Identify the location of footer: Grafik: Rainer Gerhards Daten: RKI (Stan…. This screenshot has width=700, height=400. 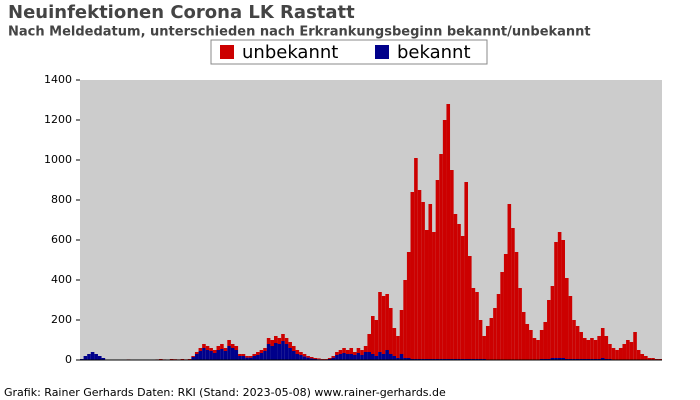
(225, 392).